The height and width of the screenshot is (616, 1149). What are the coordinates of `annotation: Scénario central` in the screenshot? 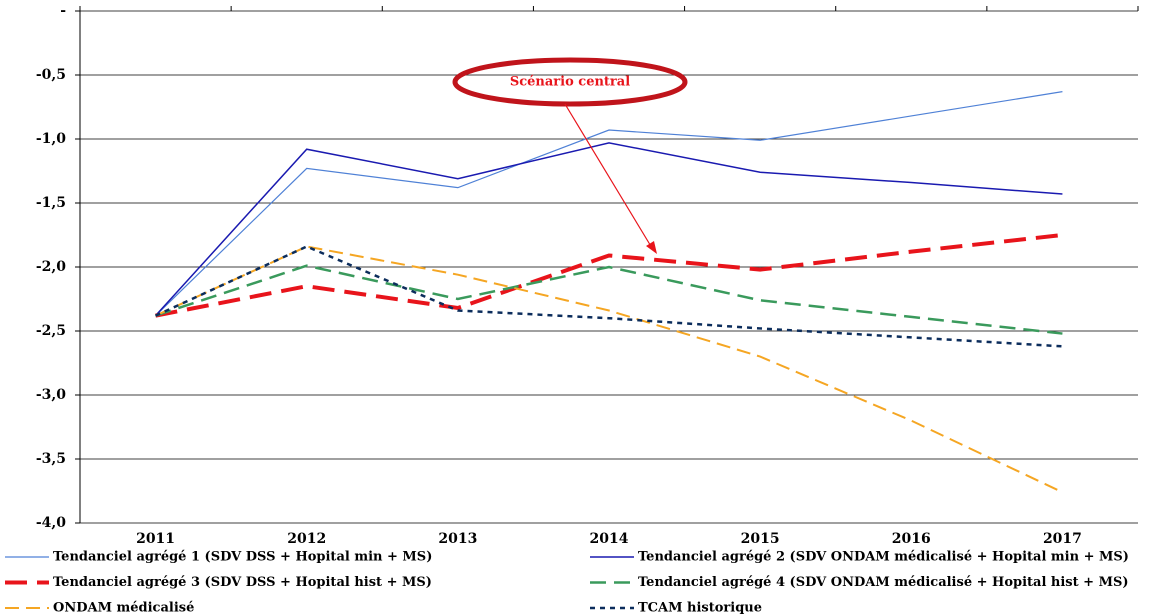 It's located at (570, 82).